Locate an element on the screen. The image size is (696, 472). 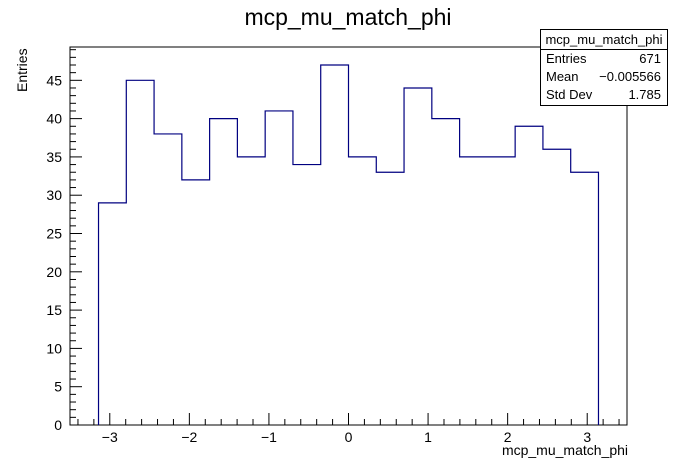
stats-row-entries: Entries 671 is located at coordinates (604, 59).